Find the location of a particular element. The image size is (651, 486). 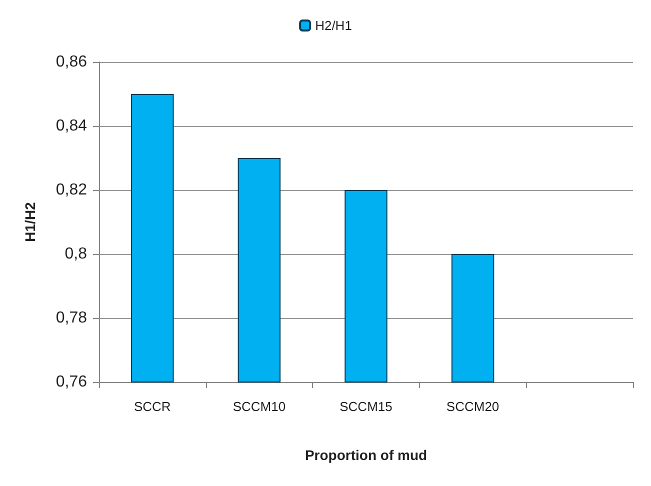

y-axis-title: H1/H2 is located at coordinates (30, 222).